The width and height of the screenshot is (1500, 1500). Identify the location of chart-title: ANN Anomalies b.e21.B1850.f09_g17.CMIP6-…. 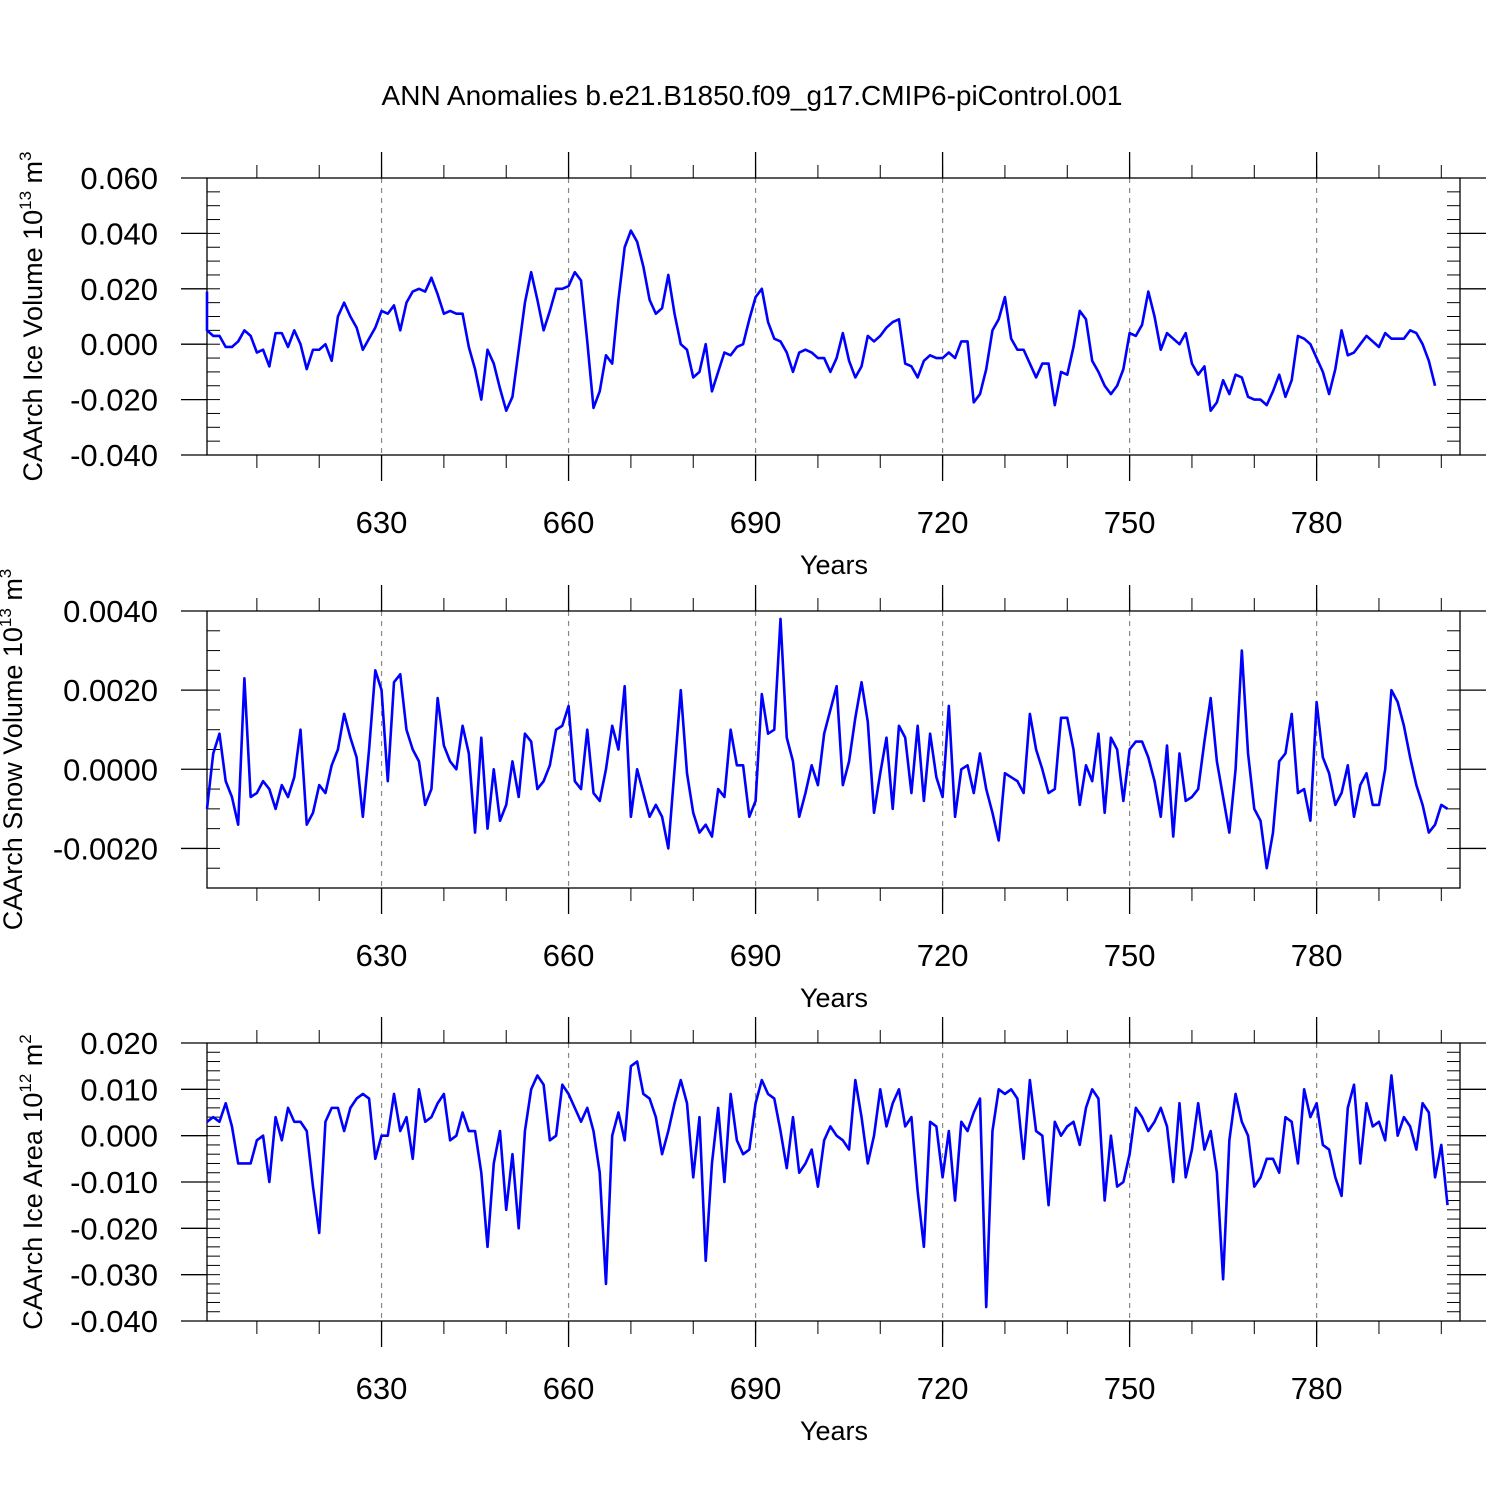
(752, 95).